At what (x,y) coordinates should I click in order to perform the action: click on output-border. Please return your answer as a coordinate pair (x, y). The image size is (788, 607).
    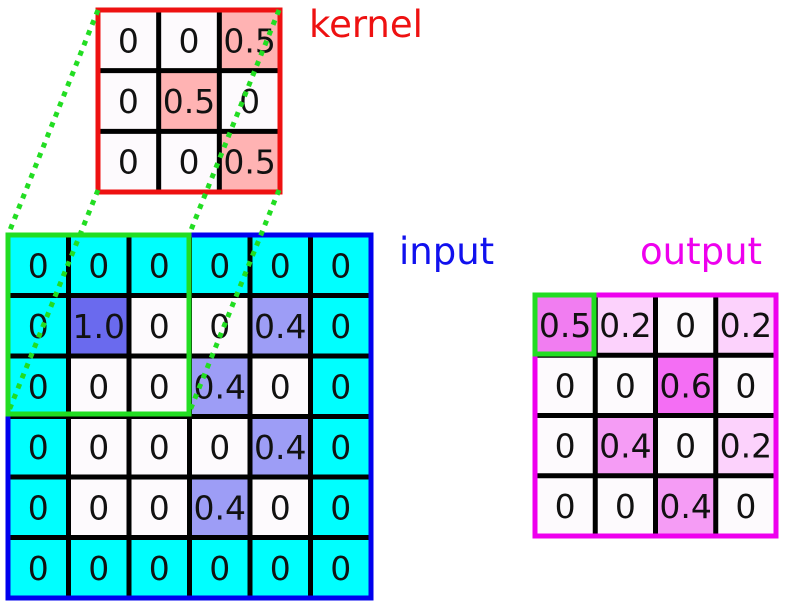
    Looking at the image, I should click on (655, 415).